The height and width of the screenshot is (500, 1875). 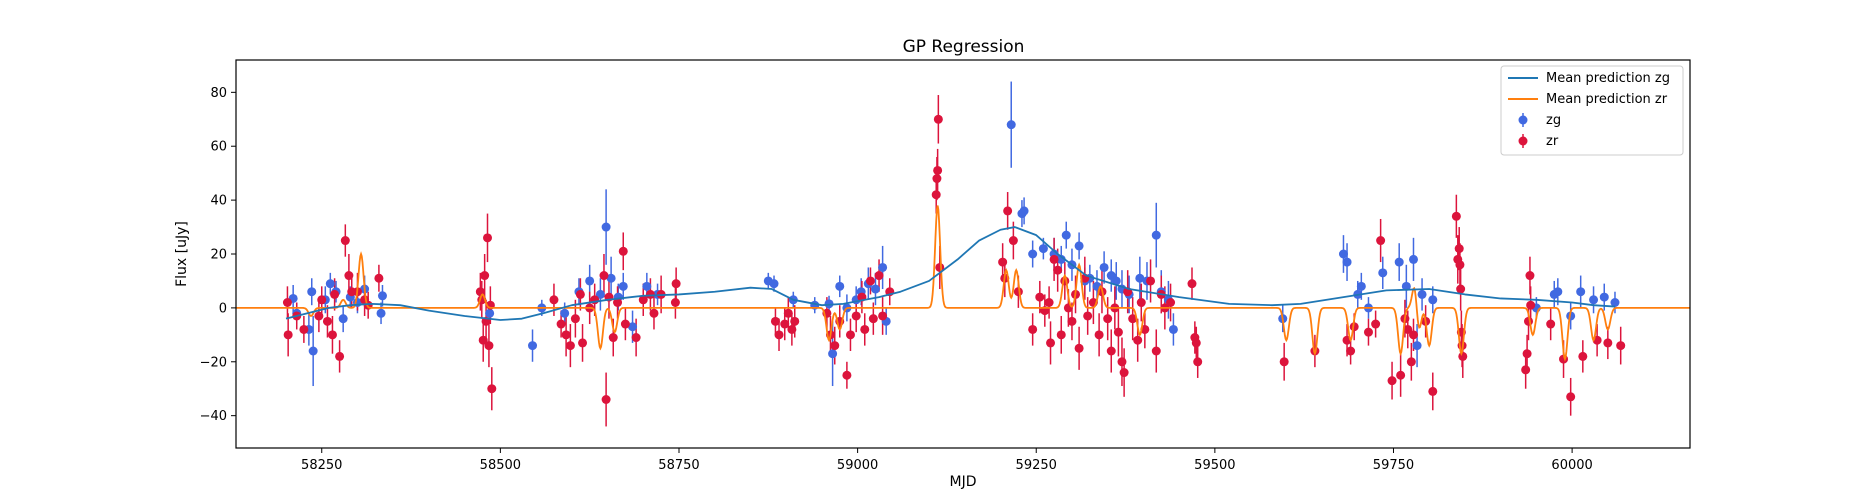 I want to click on legend-marker-zr, so click(x=1523, y=141).